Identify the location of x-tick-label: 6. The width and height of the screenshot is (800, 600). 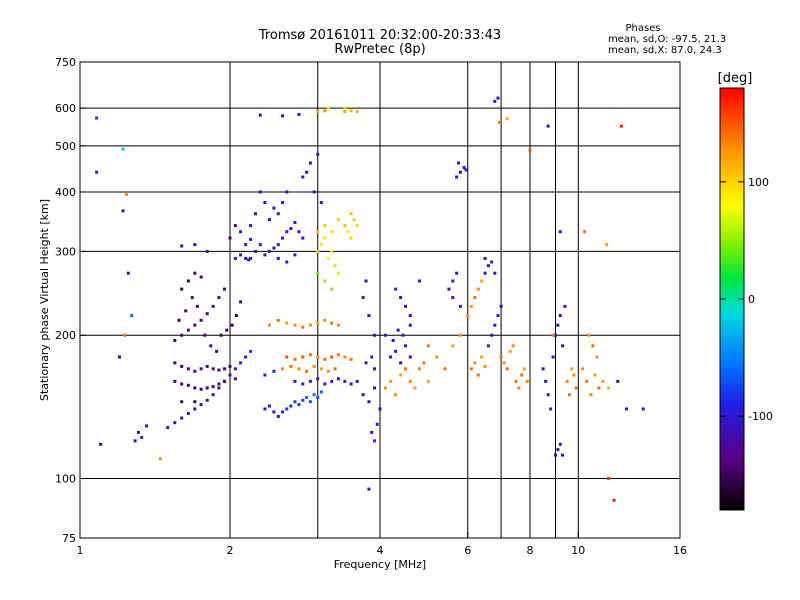
(467, 550).